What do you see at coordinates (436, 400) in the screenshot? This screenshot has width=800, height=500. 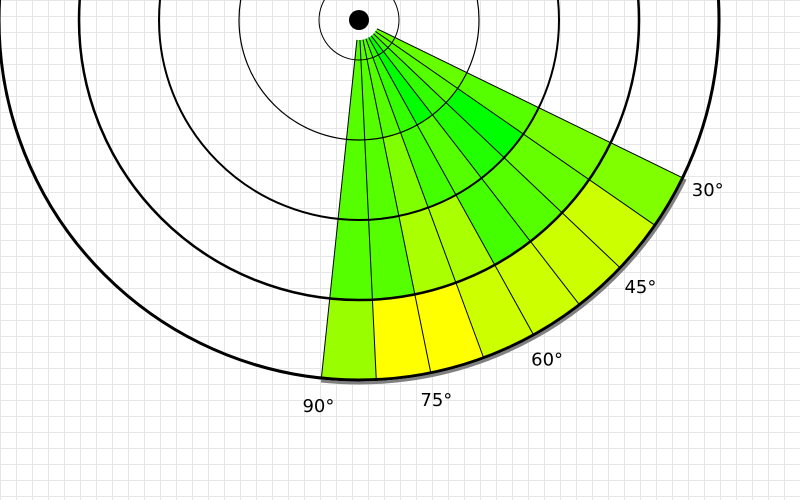 I see `angle-label: 75°` at bounding box center [436, 400].